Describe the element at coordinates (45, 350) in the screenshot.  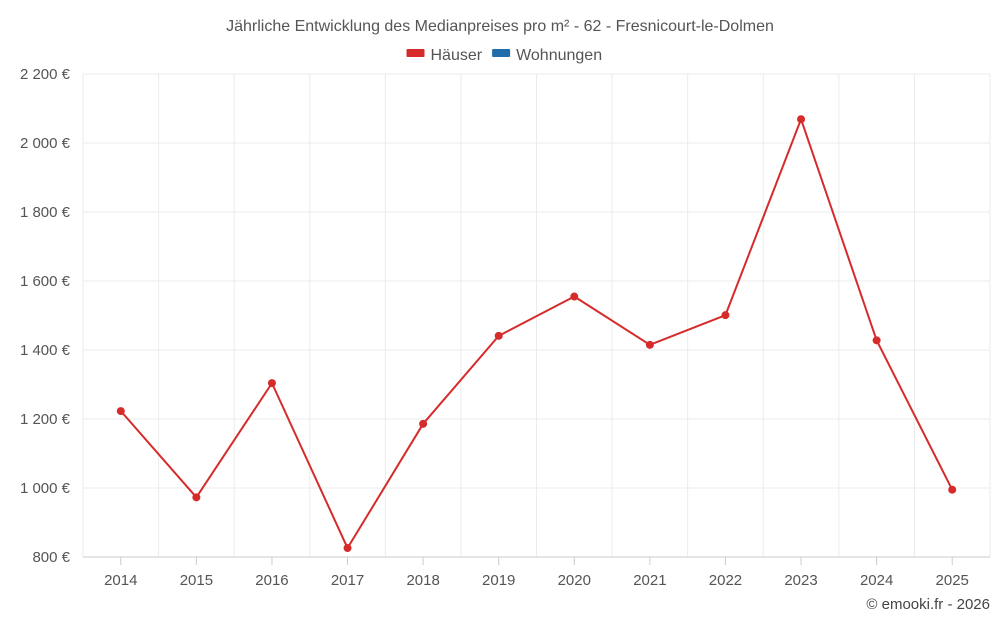
I see `y-tick-label: 1 400 €` at that location.